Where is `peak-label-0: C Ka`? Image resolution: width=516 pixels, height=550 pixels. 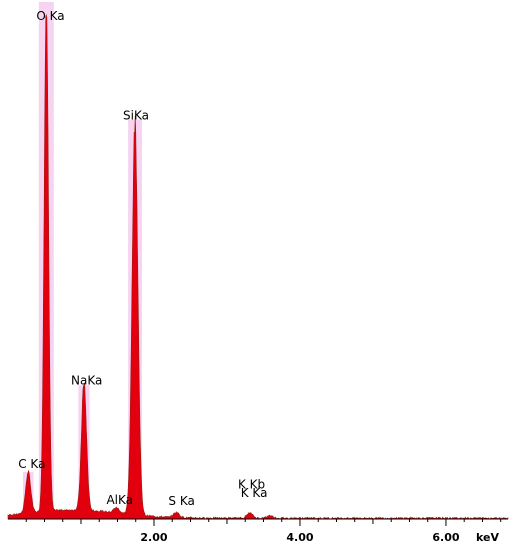 peak-label-0: C Ka is located at coordinates (31, 464).